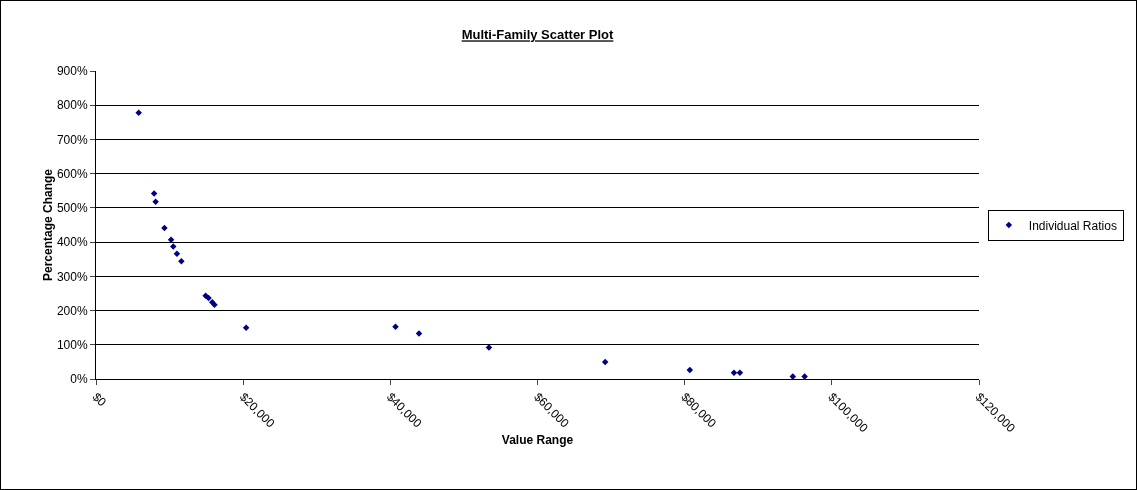 The width and height of the screenshot is (1137, 490). What do you see at coordinates (72, 242) in the screenshot?
I see `y-tick-label: 400%` at bounding box center [72, 242].